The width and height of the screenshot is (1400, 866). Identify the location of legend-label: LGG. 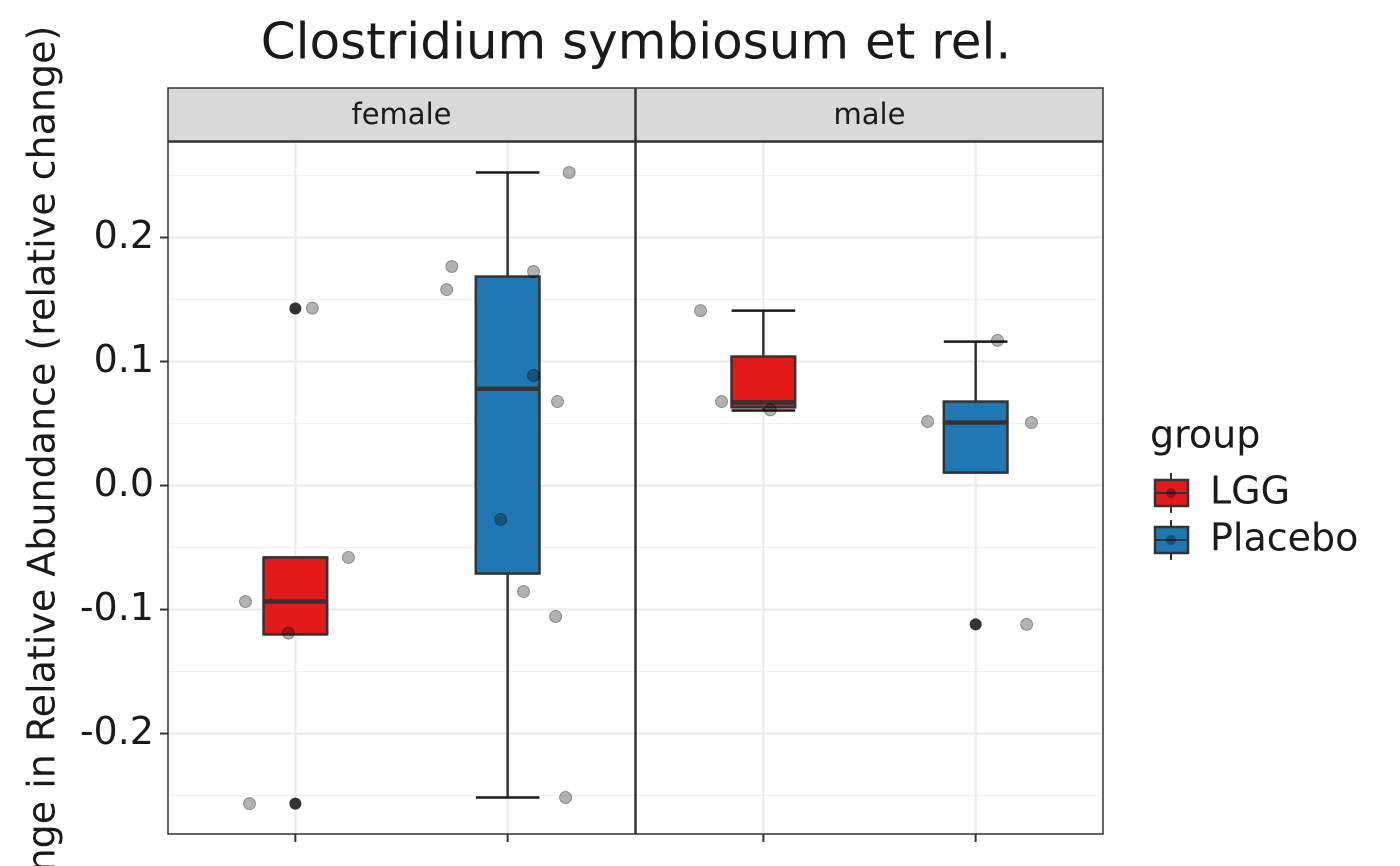
(1250, 491).